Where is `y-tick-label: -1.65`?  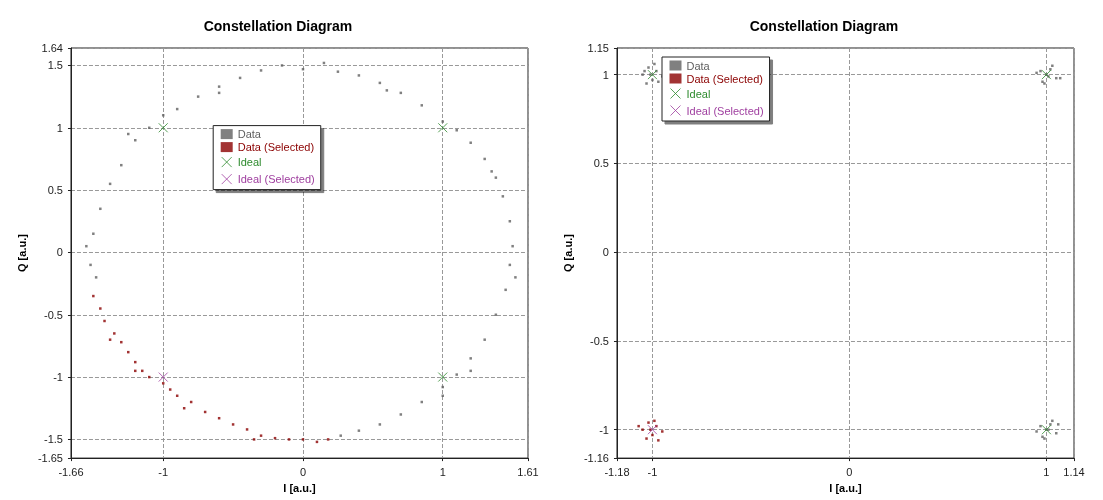 y-tick-label: -1.65 is located at coordinates (50, 458).